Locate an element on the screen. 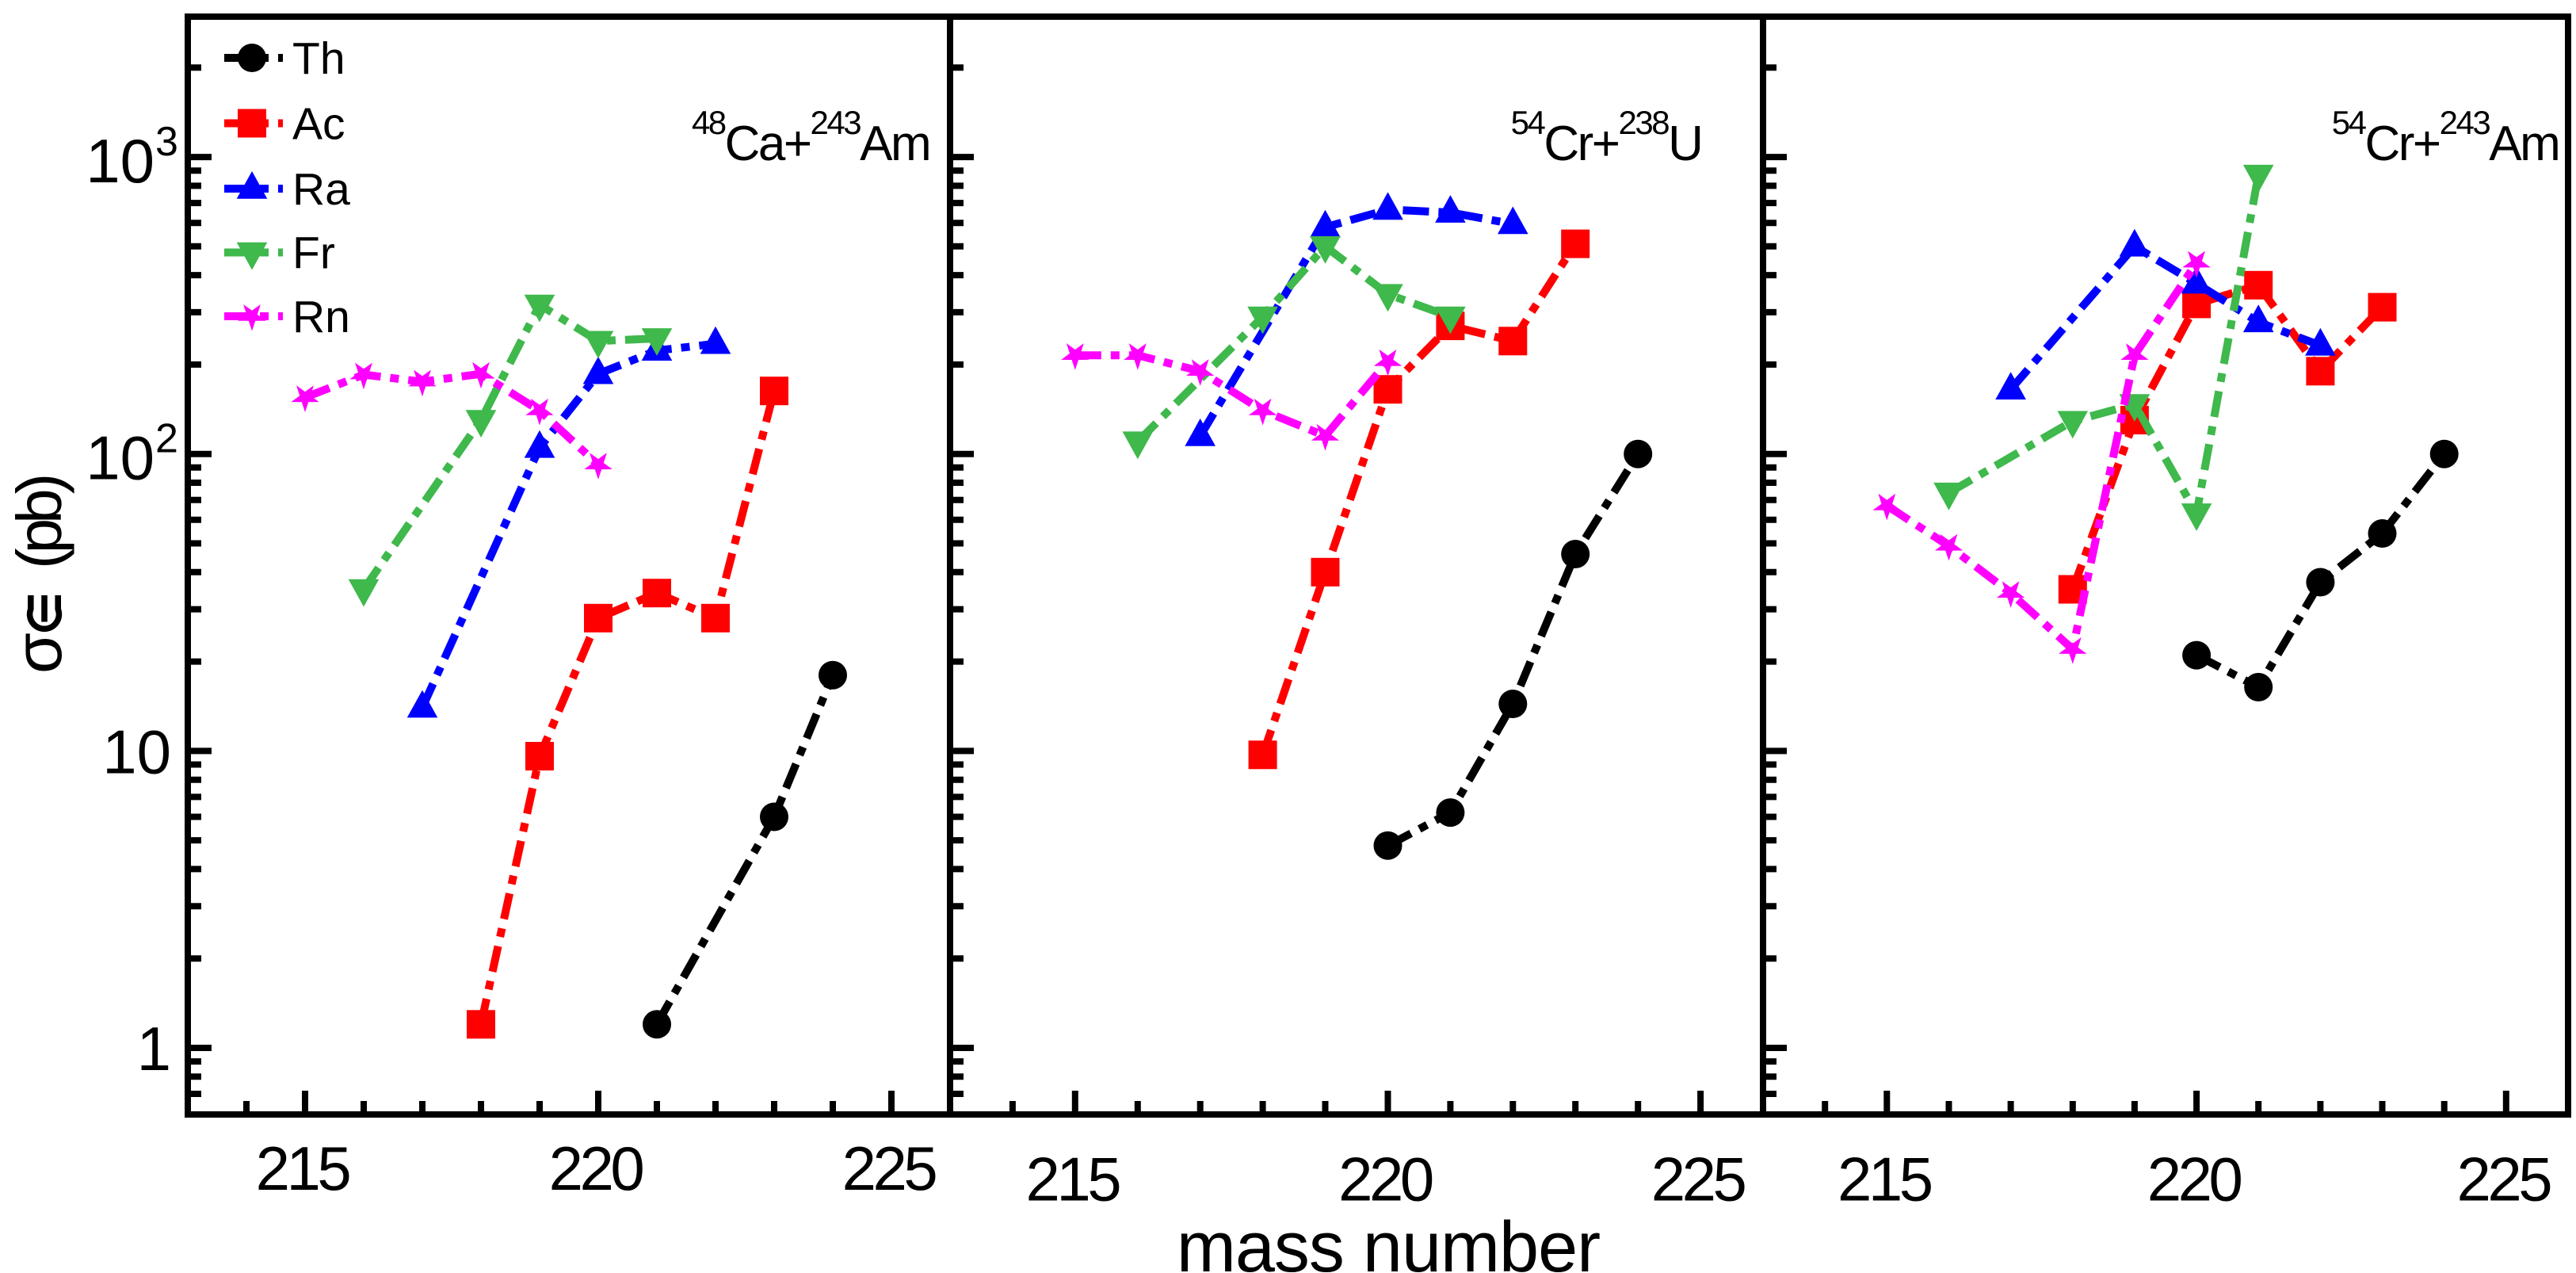 The image size is (2576, 1273). svg-text: 3 is located at coordinates (166, 142).